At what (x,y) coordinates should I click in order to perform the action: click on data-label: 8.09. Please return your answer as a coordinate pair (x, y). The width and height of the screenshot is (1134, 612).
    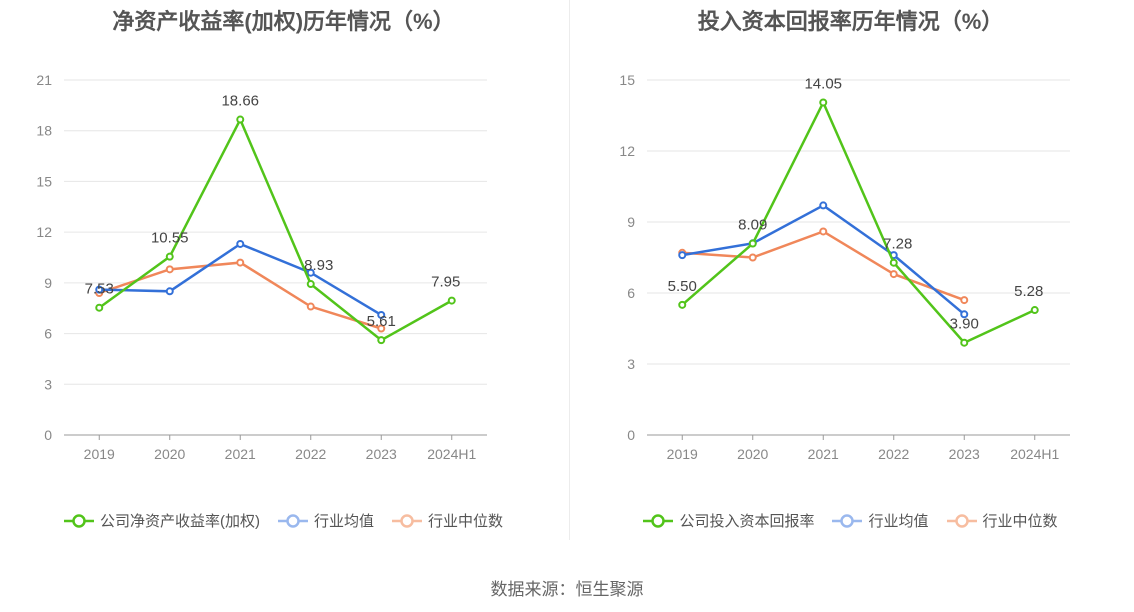
    Looking at the image, I should click on (752, 225).